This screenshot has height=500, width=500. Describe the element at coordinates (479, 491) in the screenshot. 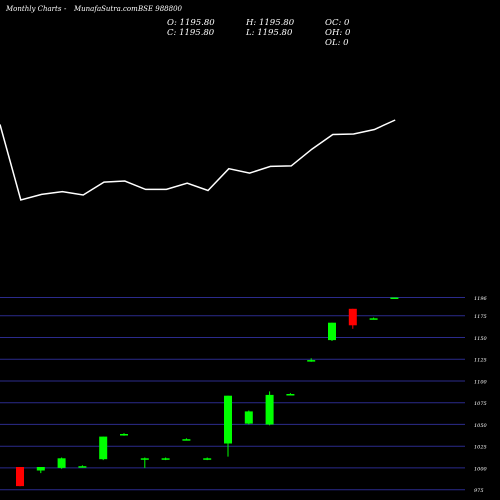

I see `y-tick-label: 975` at that location.